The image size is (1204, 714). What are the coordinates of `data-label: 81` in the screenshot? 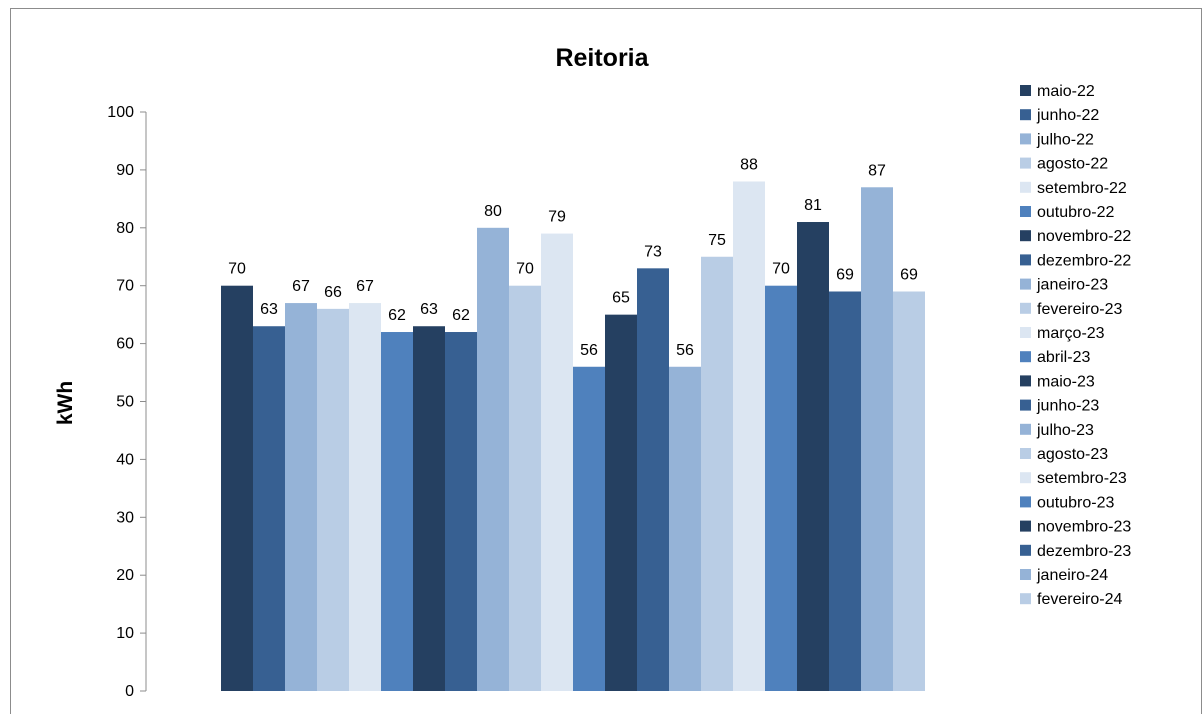 It's located at (813, 205).